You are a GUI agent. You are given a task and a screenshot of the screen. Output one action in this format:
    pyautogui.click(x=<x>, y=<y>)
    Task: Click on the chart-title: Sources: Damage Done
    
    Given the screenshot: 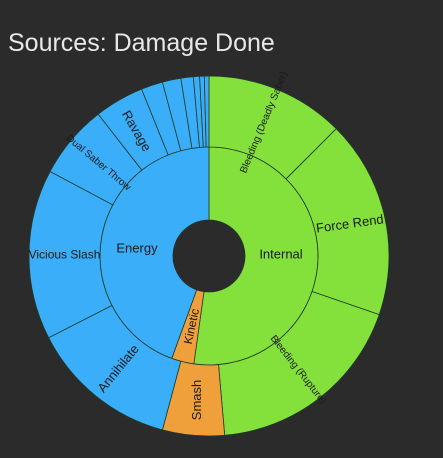 What is the action you would take?
    pyautogui.click(x=141, y=43)
    